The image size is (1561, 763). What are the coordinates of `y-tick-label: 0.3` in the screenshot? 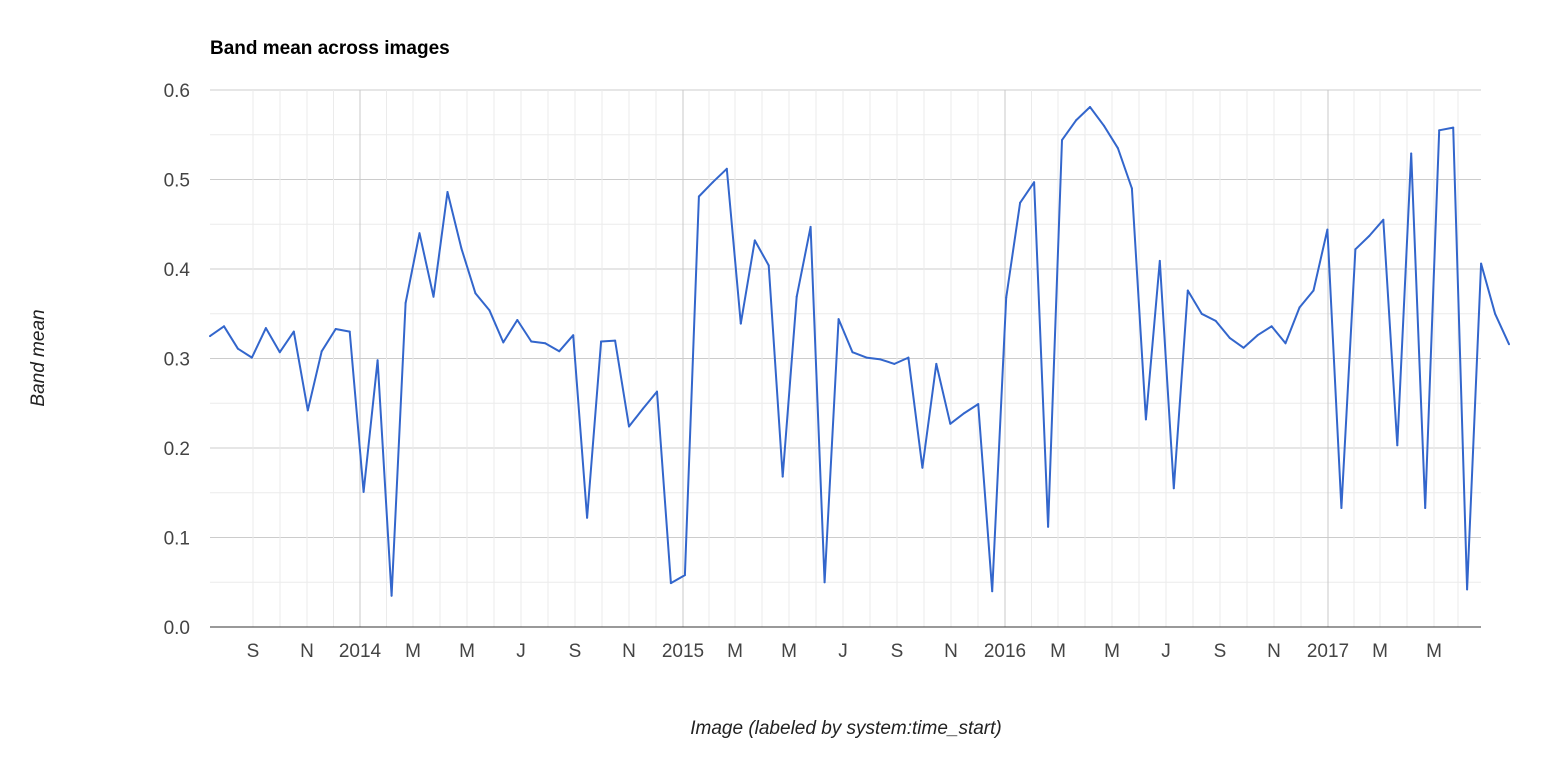 It's located at (177, 360).